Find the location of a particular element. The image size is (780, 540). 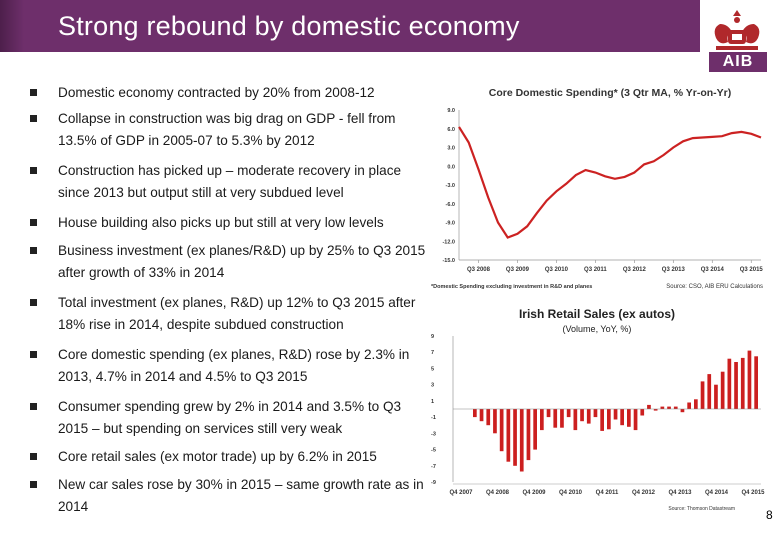

chart2-subtitle: (Volume, YoY, %) is located at coordinates (597, 329).